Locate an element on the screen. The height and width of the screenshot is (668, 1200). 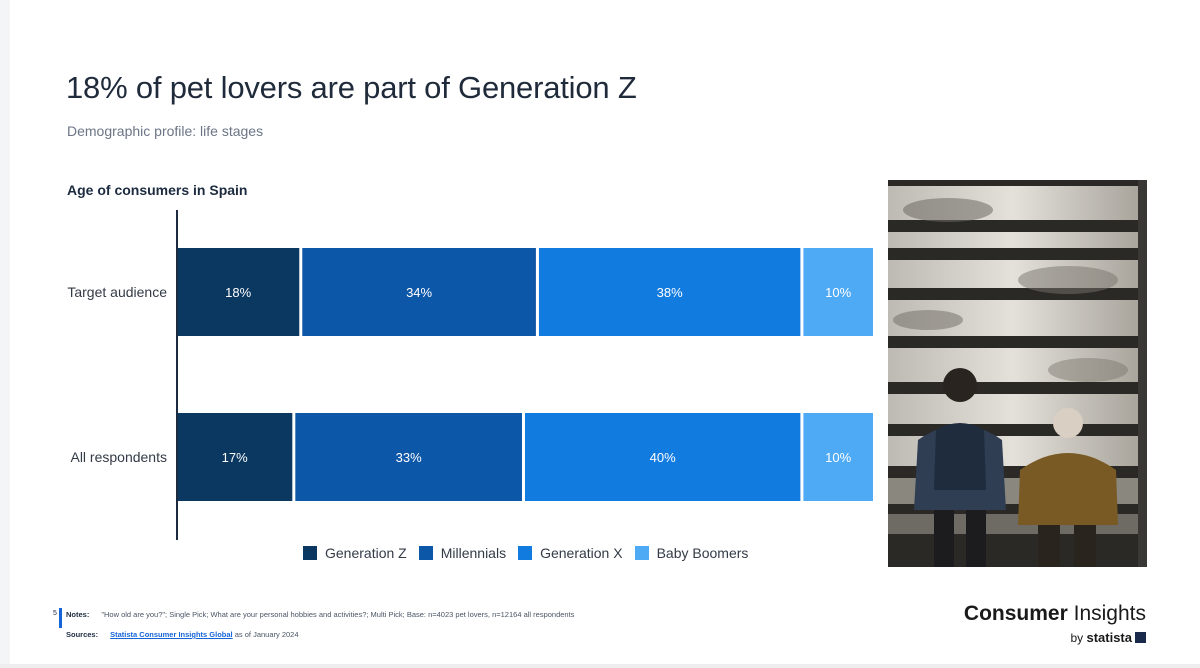
bar-value-label: 34% is located at coordinates (419, 292).